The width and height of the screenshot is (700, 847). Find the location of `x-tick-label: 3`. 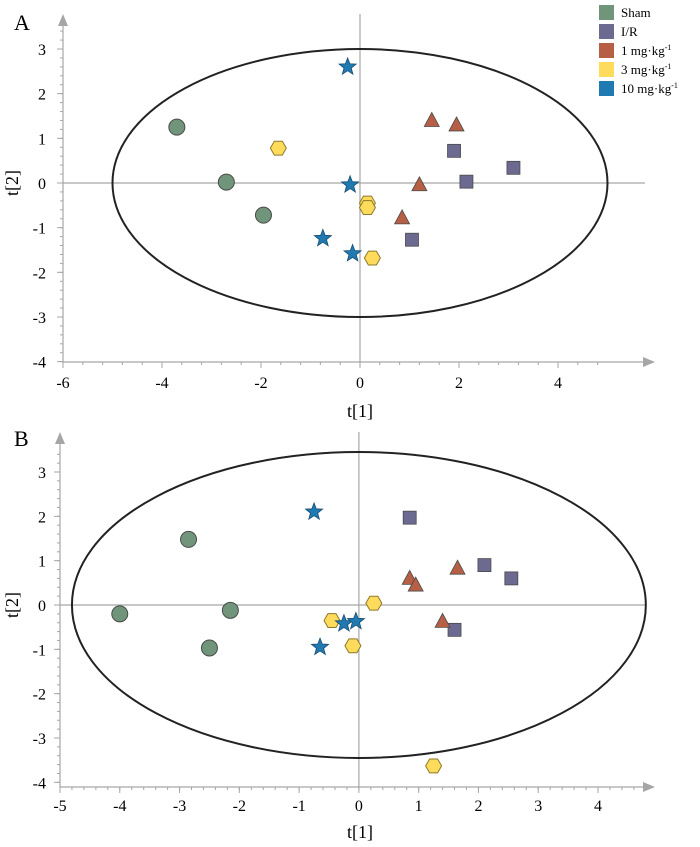

x-tick-label: 3 is located at coordinates (538, 806).